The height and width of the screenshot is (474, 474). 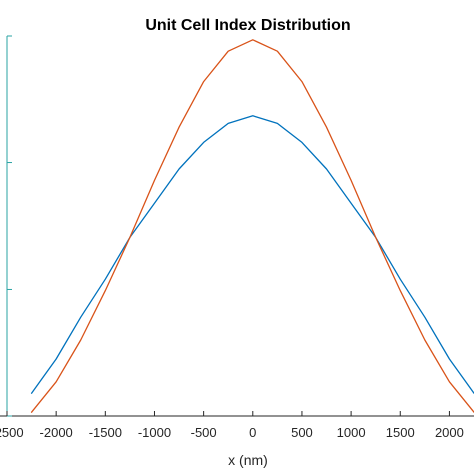 I want to click on chart-title: Unit Cell Index Distribution, so click(x=247, y=25).